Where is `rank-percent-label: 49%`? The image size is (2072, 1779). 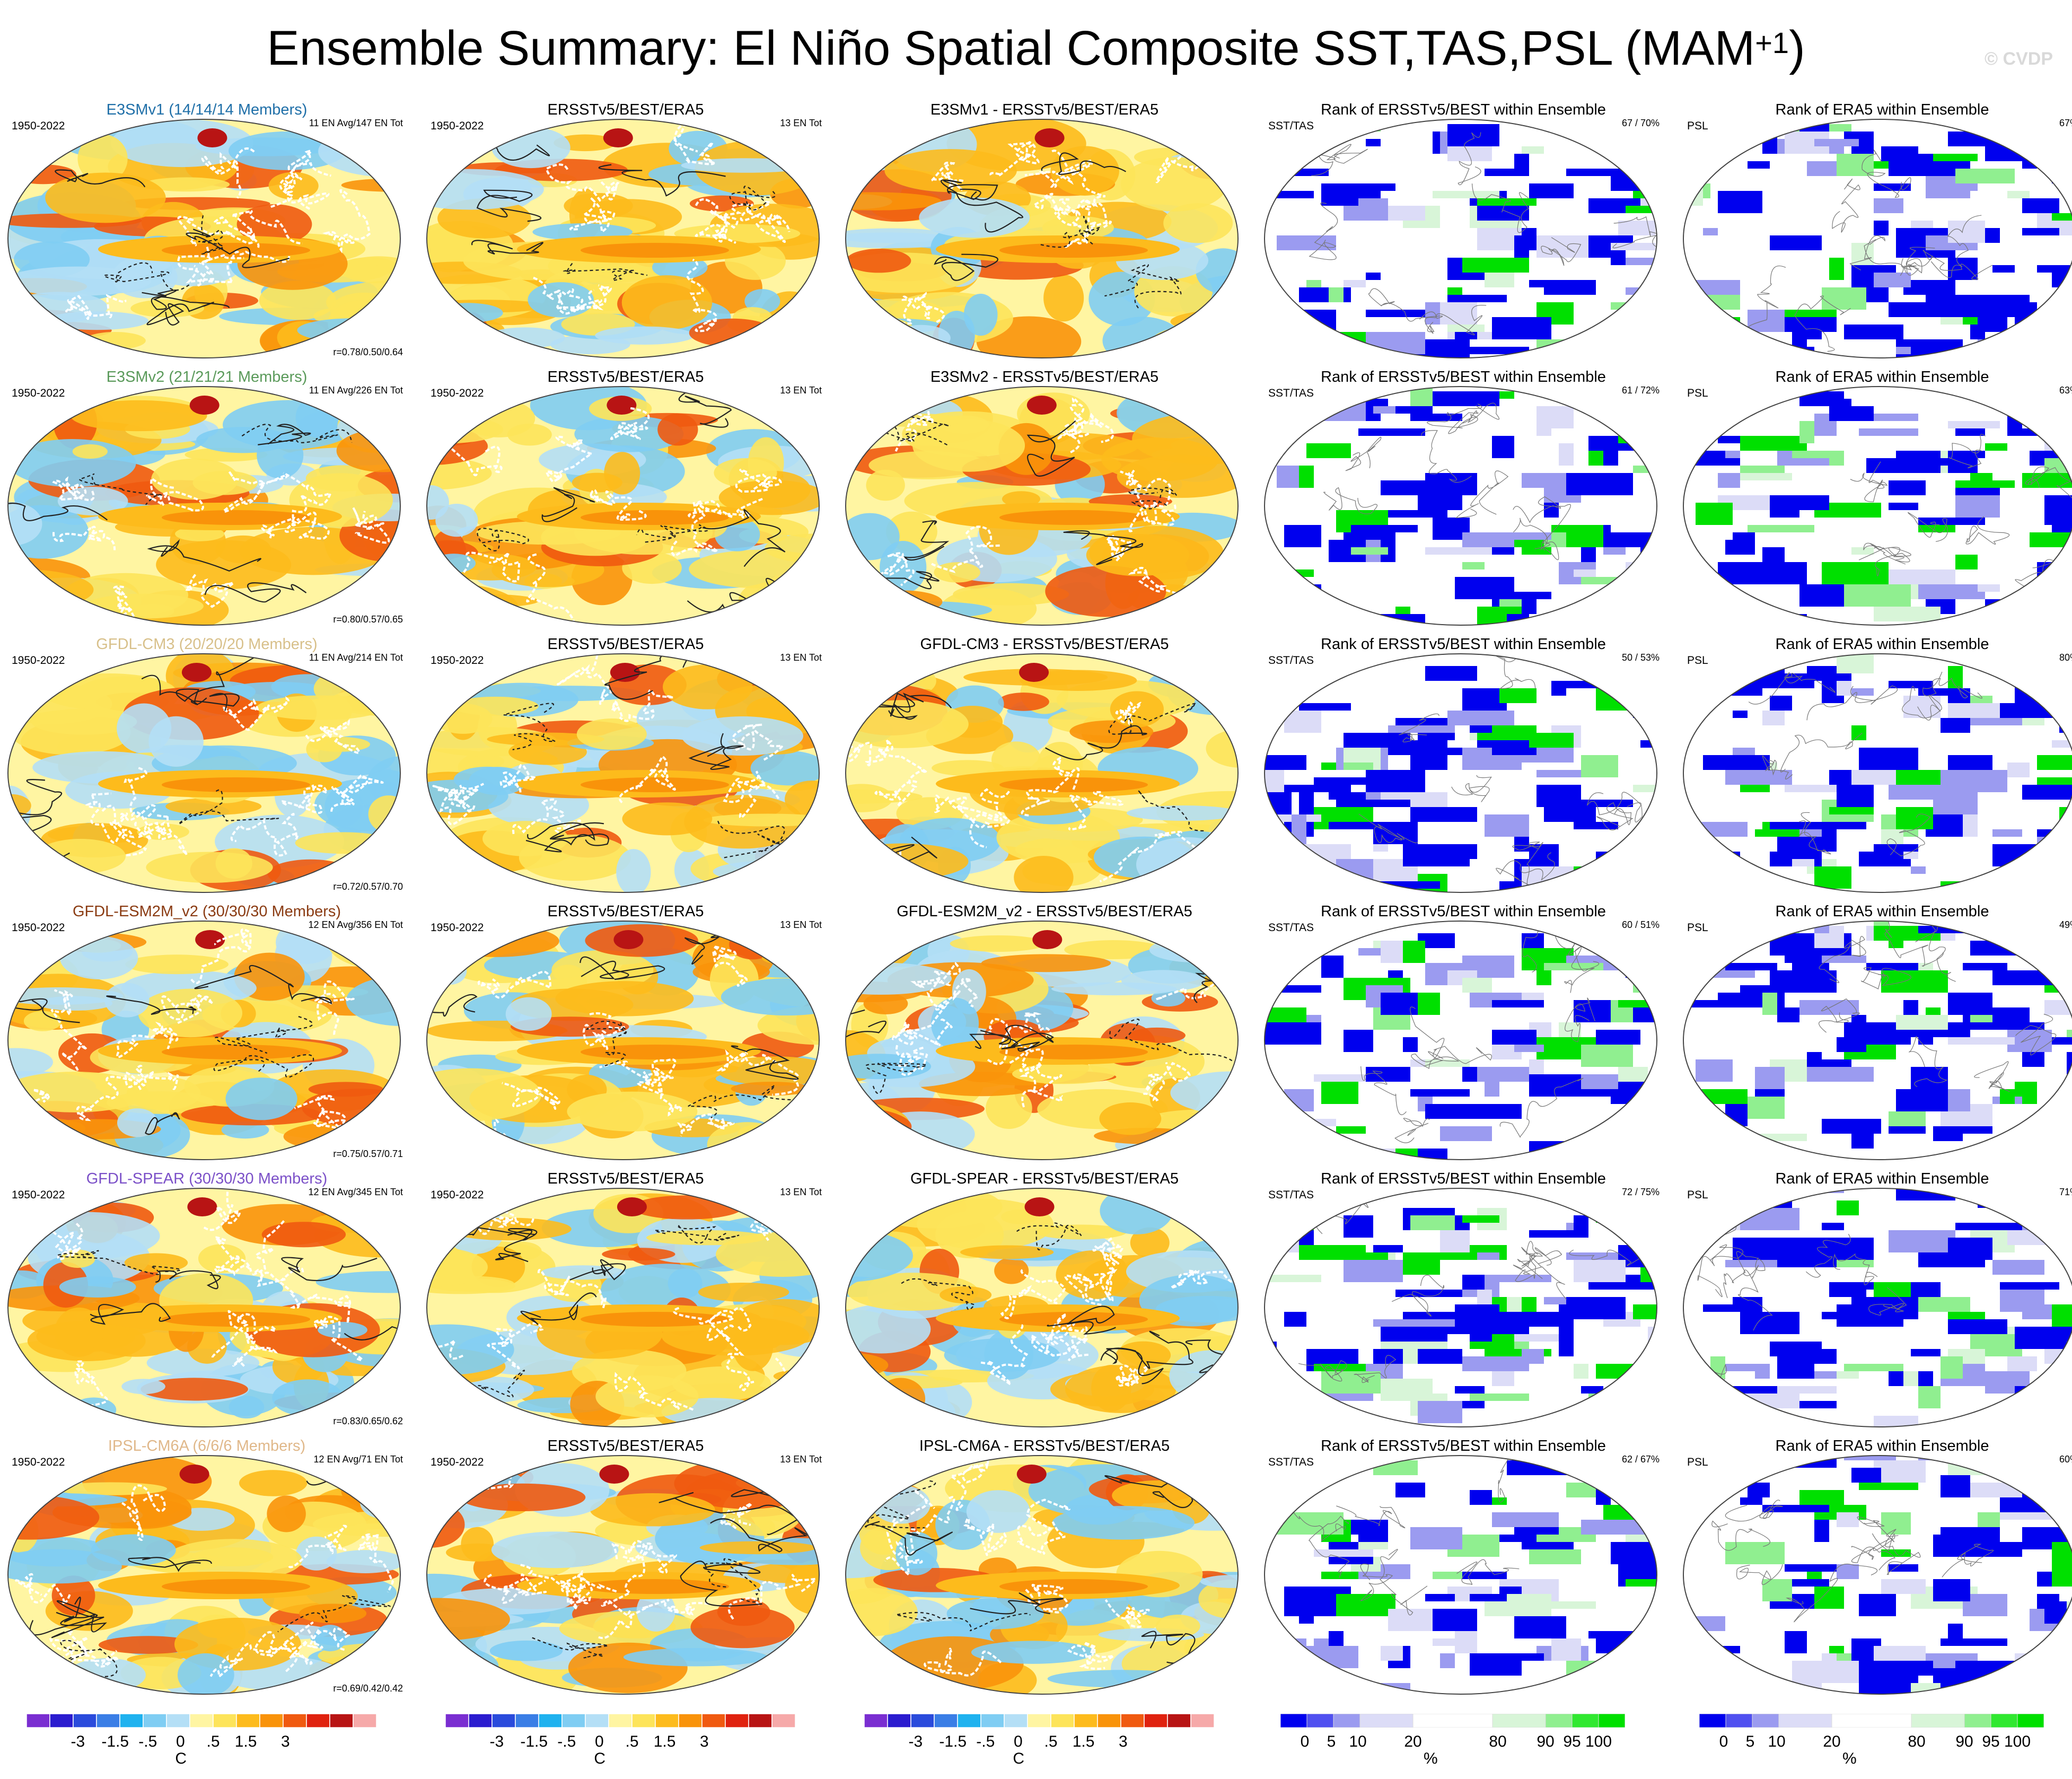
rank-percent-label: 49% is located at coordinates (2065, 924).